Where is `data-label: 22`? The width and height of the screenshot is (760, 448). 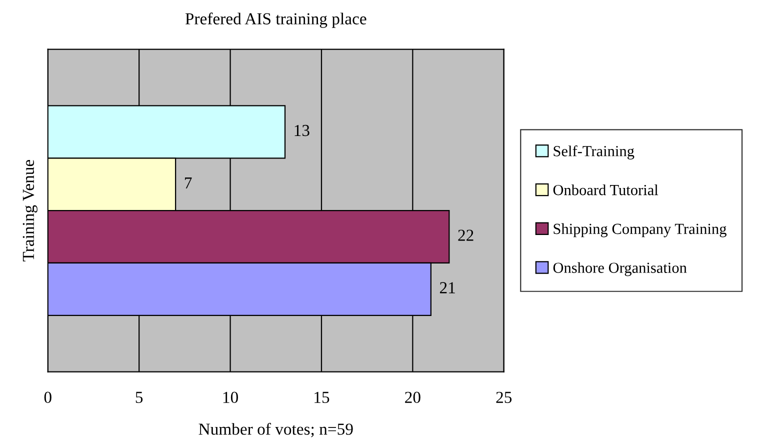 data-label: 22 is located at coordinates (466, 235).